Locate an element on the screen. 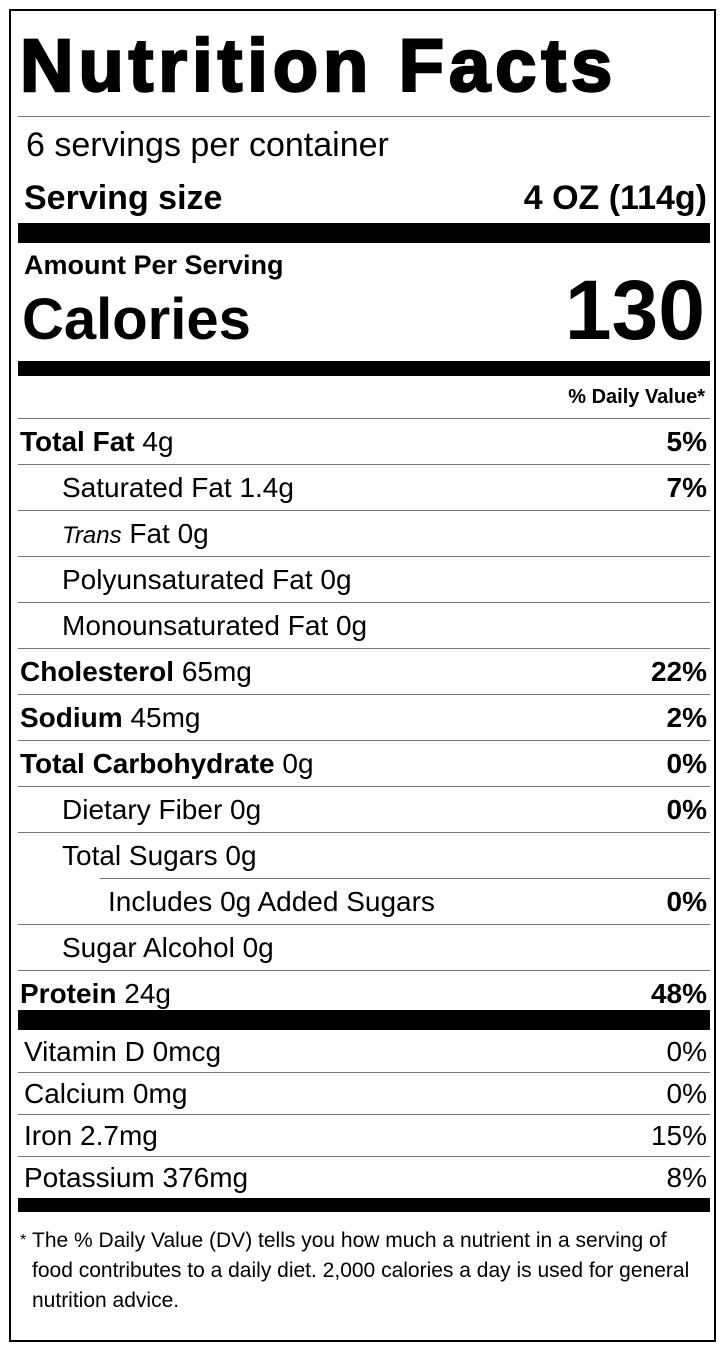 Image resolution: width=725 pixels, height=1349 pixels. calories-value: 130 is located at coordinates (634, 310).